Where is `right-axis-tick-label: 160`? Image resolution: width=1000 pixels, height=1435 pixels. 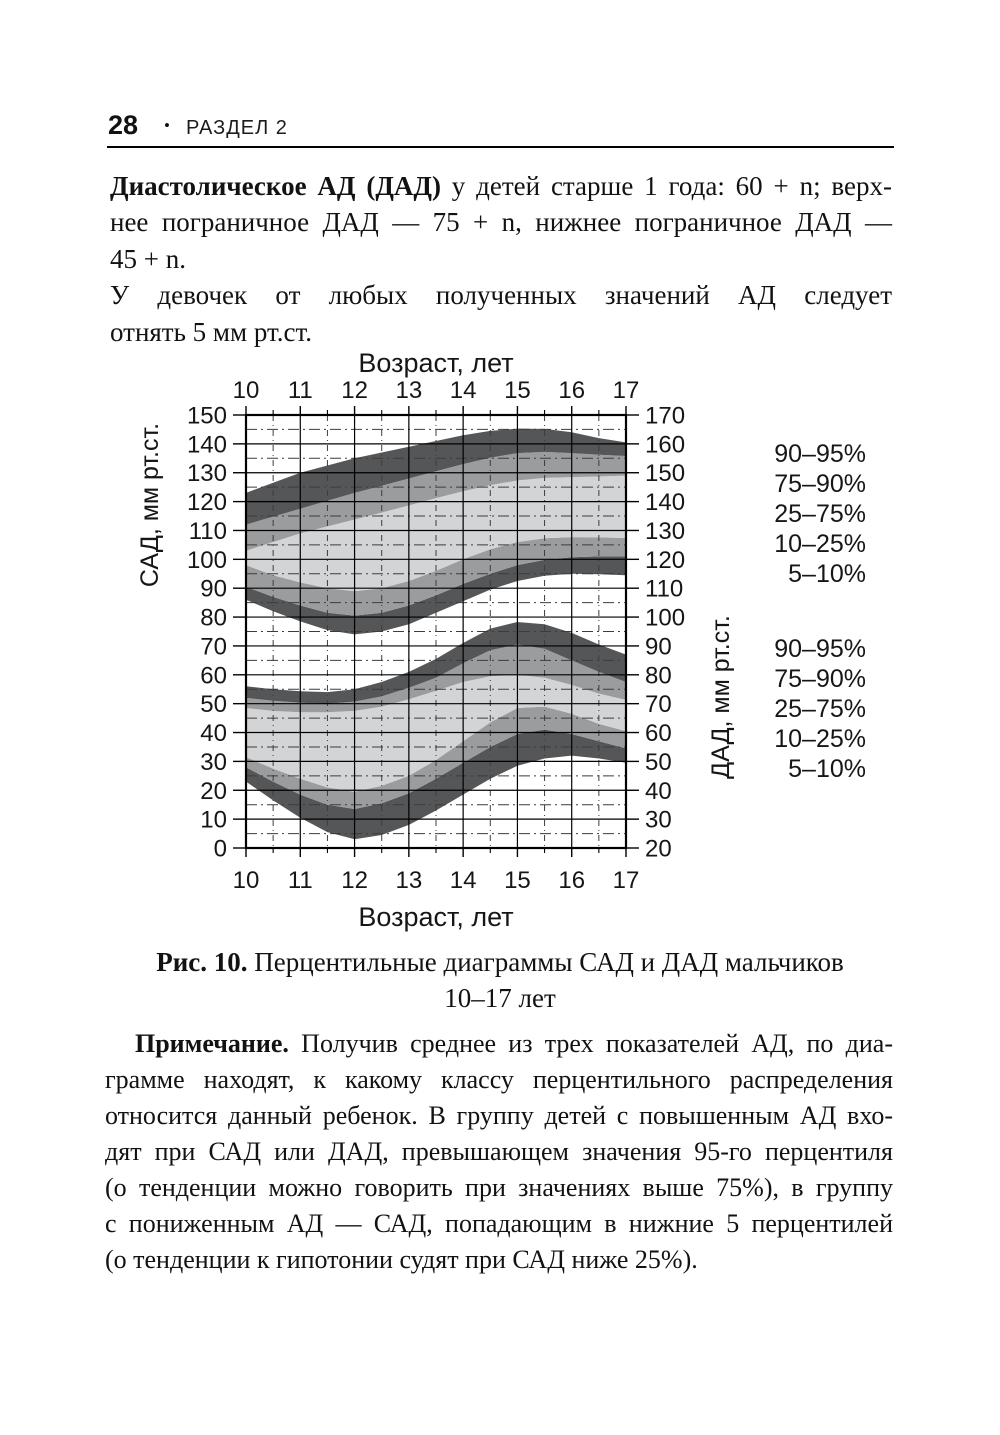 right-axis-tick-label: 160 is located at coordinates (665, 444).